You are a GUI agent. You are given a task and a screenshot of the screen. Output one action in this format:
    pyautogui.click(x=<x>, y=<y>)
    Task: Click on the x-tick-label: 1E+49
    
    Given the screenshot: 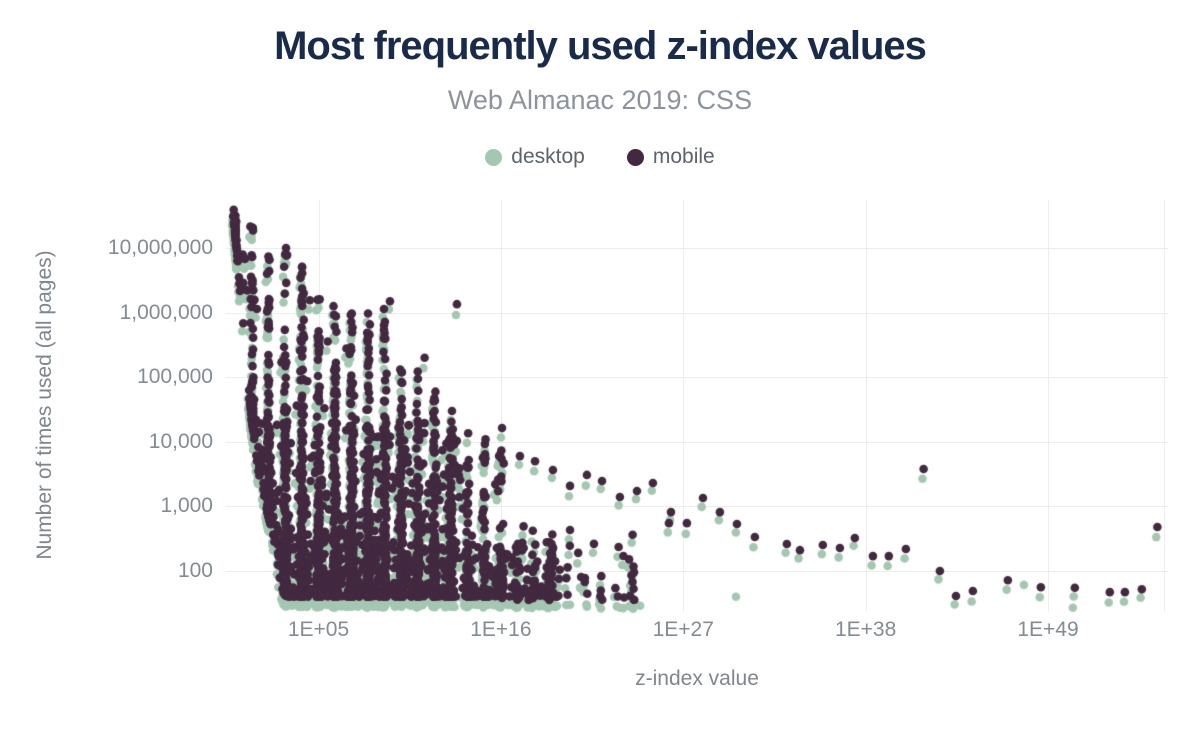 What is the action you would take?
    pyautogui.click(x=1048, y=629)
    